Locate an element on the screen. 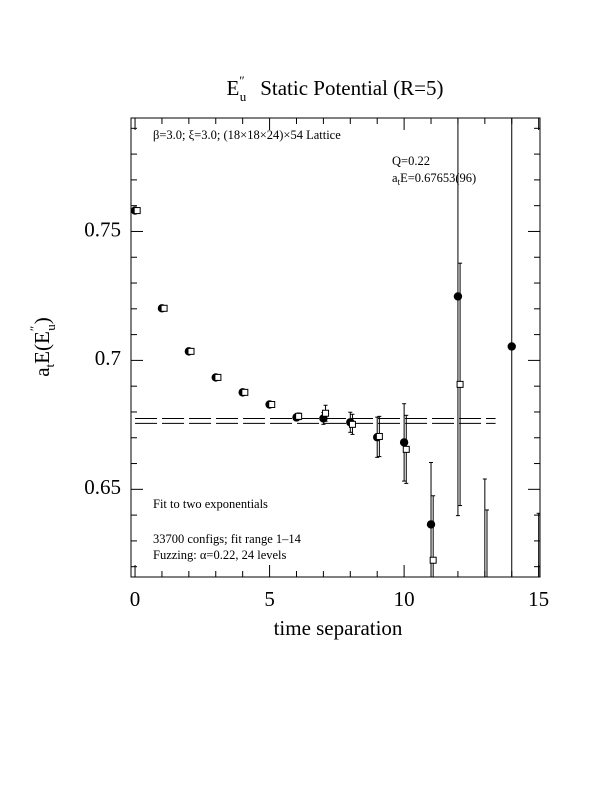 Image resolution: width=612 pixels, height=792 pixels. x-tick-label: 5 is located at coordinates (269, 599).